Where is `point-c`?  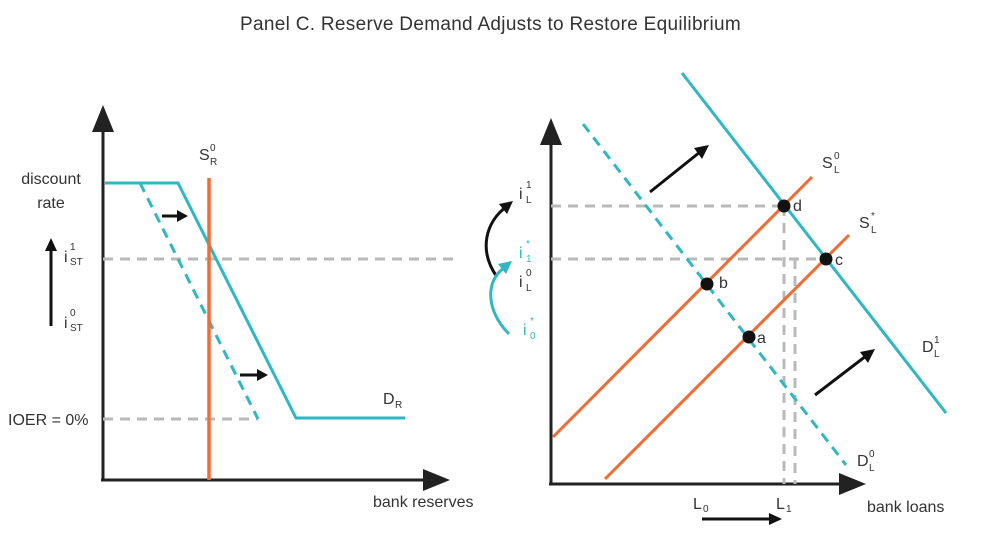
point-c is located at coordinates (826, 259).